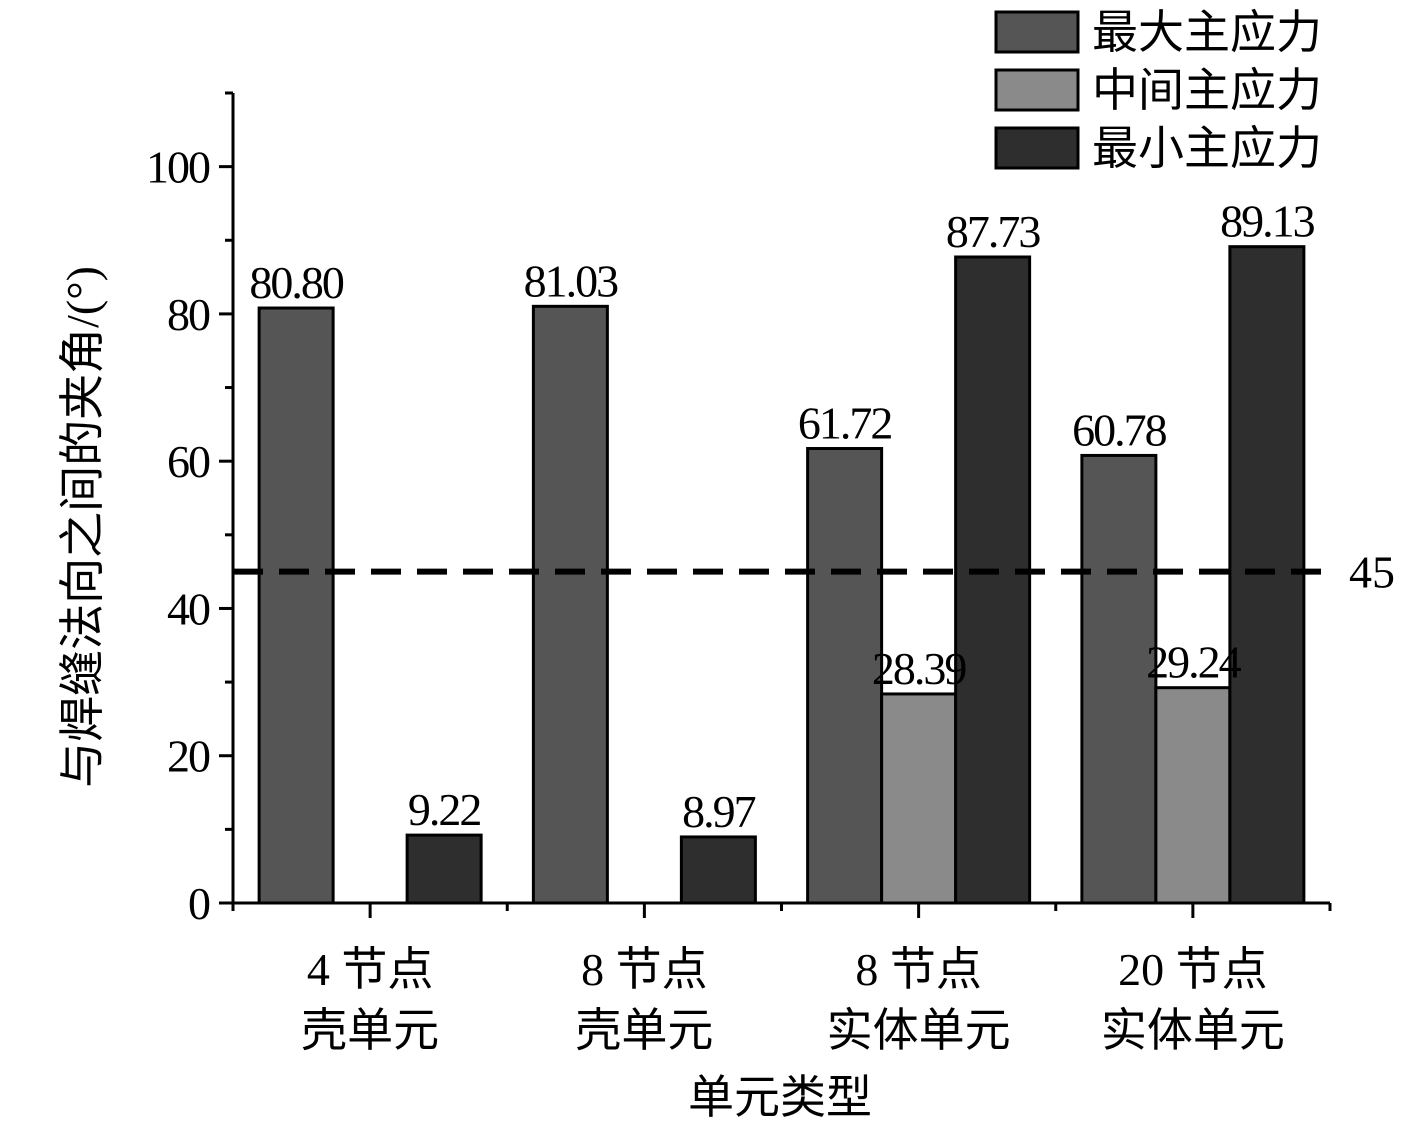  Describe the element at coordinates (1372, 572) in the screenshot. I see `reference-line-label: 45` at that location.